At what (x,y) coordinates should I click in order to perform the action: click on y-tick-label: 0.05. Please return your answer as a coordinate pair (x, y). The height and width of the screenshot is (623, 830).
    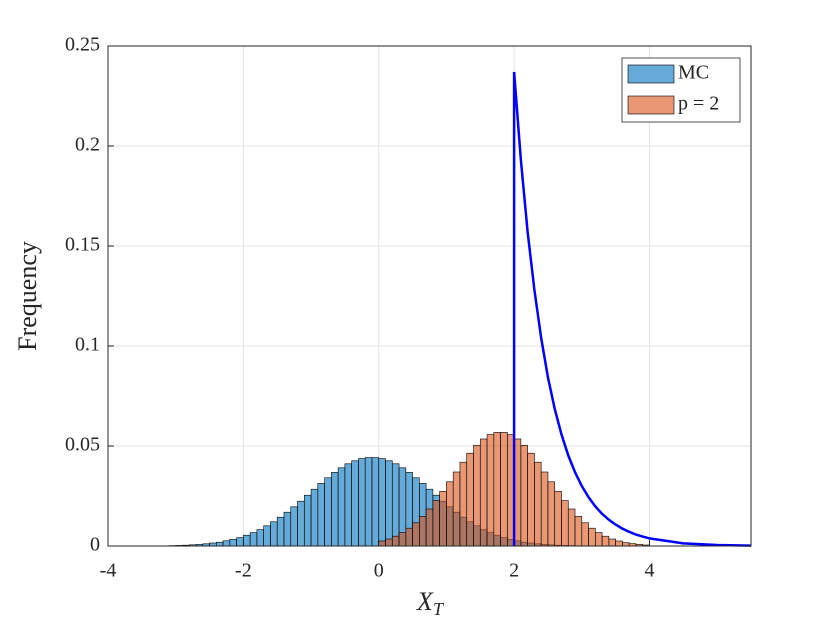
    Looking at the image, I should click on (82, 445).